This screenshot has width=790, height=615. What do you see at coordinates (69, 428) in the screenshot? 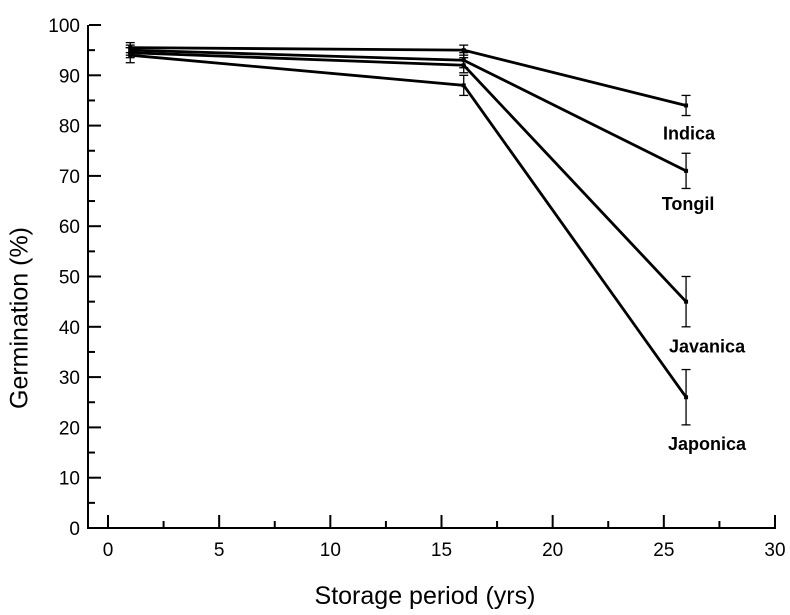
I see `y-tick-label: 20` at bounding box center [69, 428].